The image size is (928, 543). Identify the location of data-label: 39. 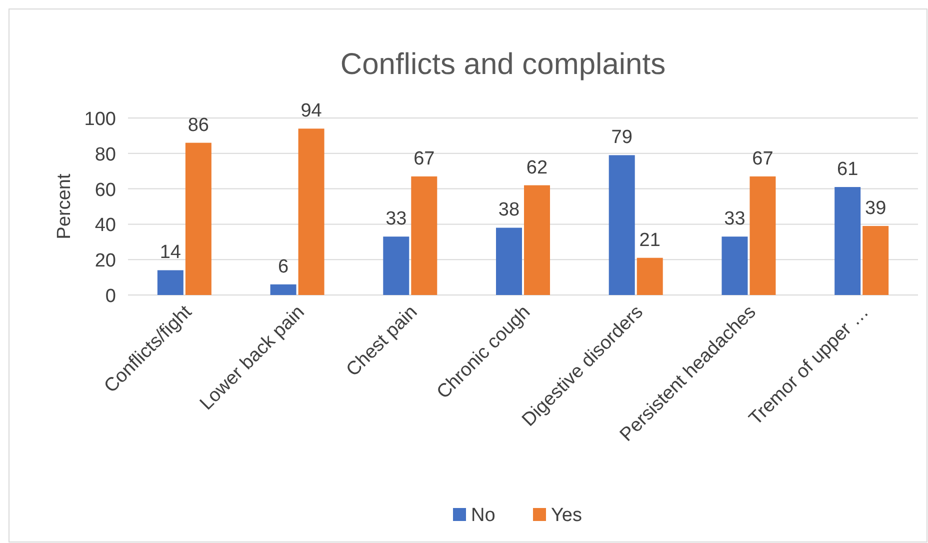
(875, 208).